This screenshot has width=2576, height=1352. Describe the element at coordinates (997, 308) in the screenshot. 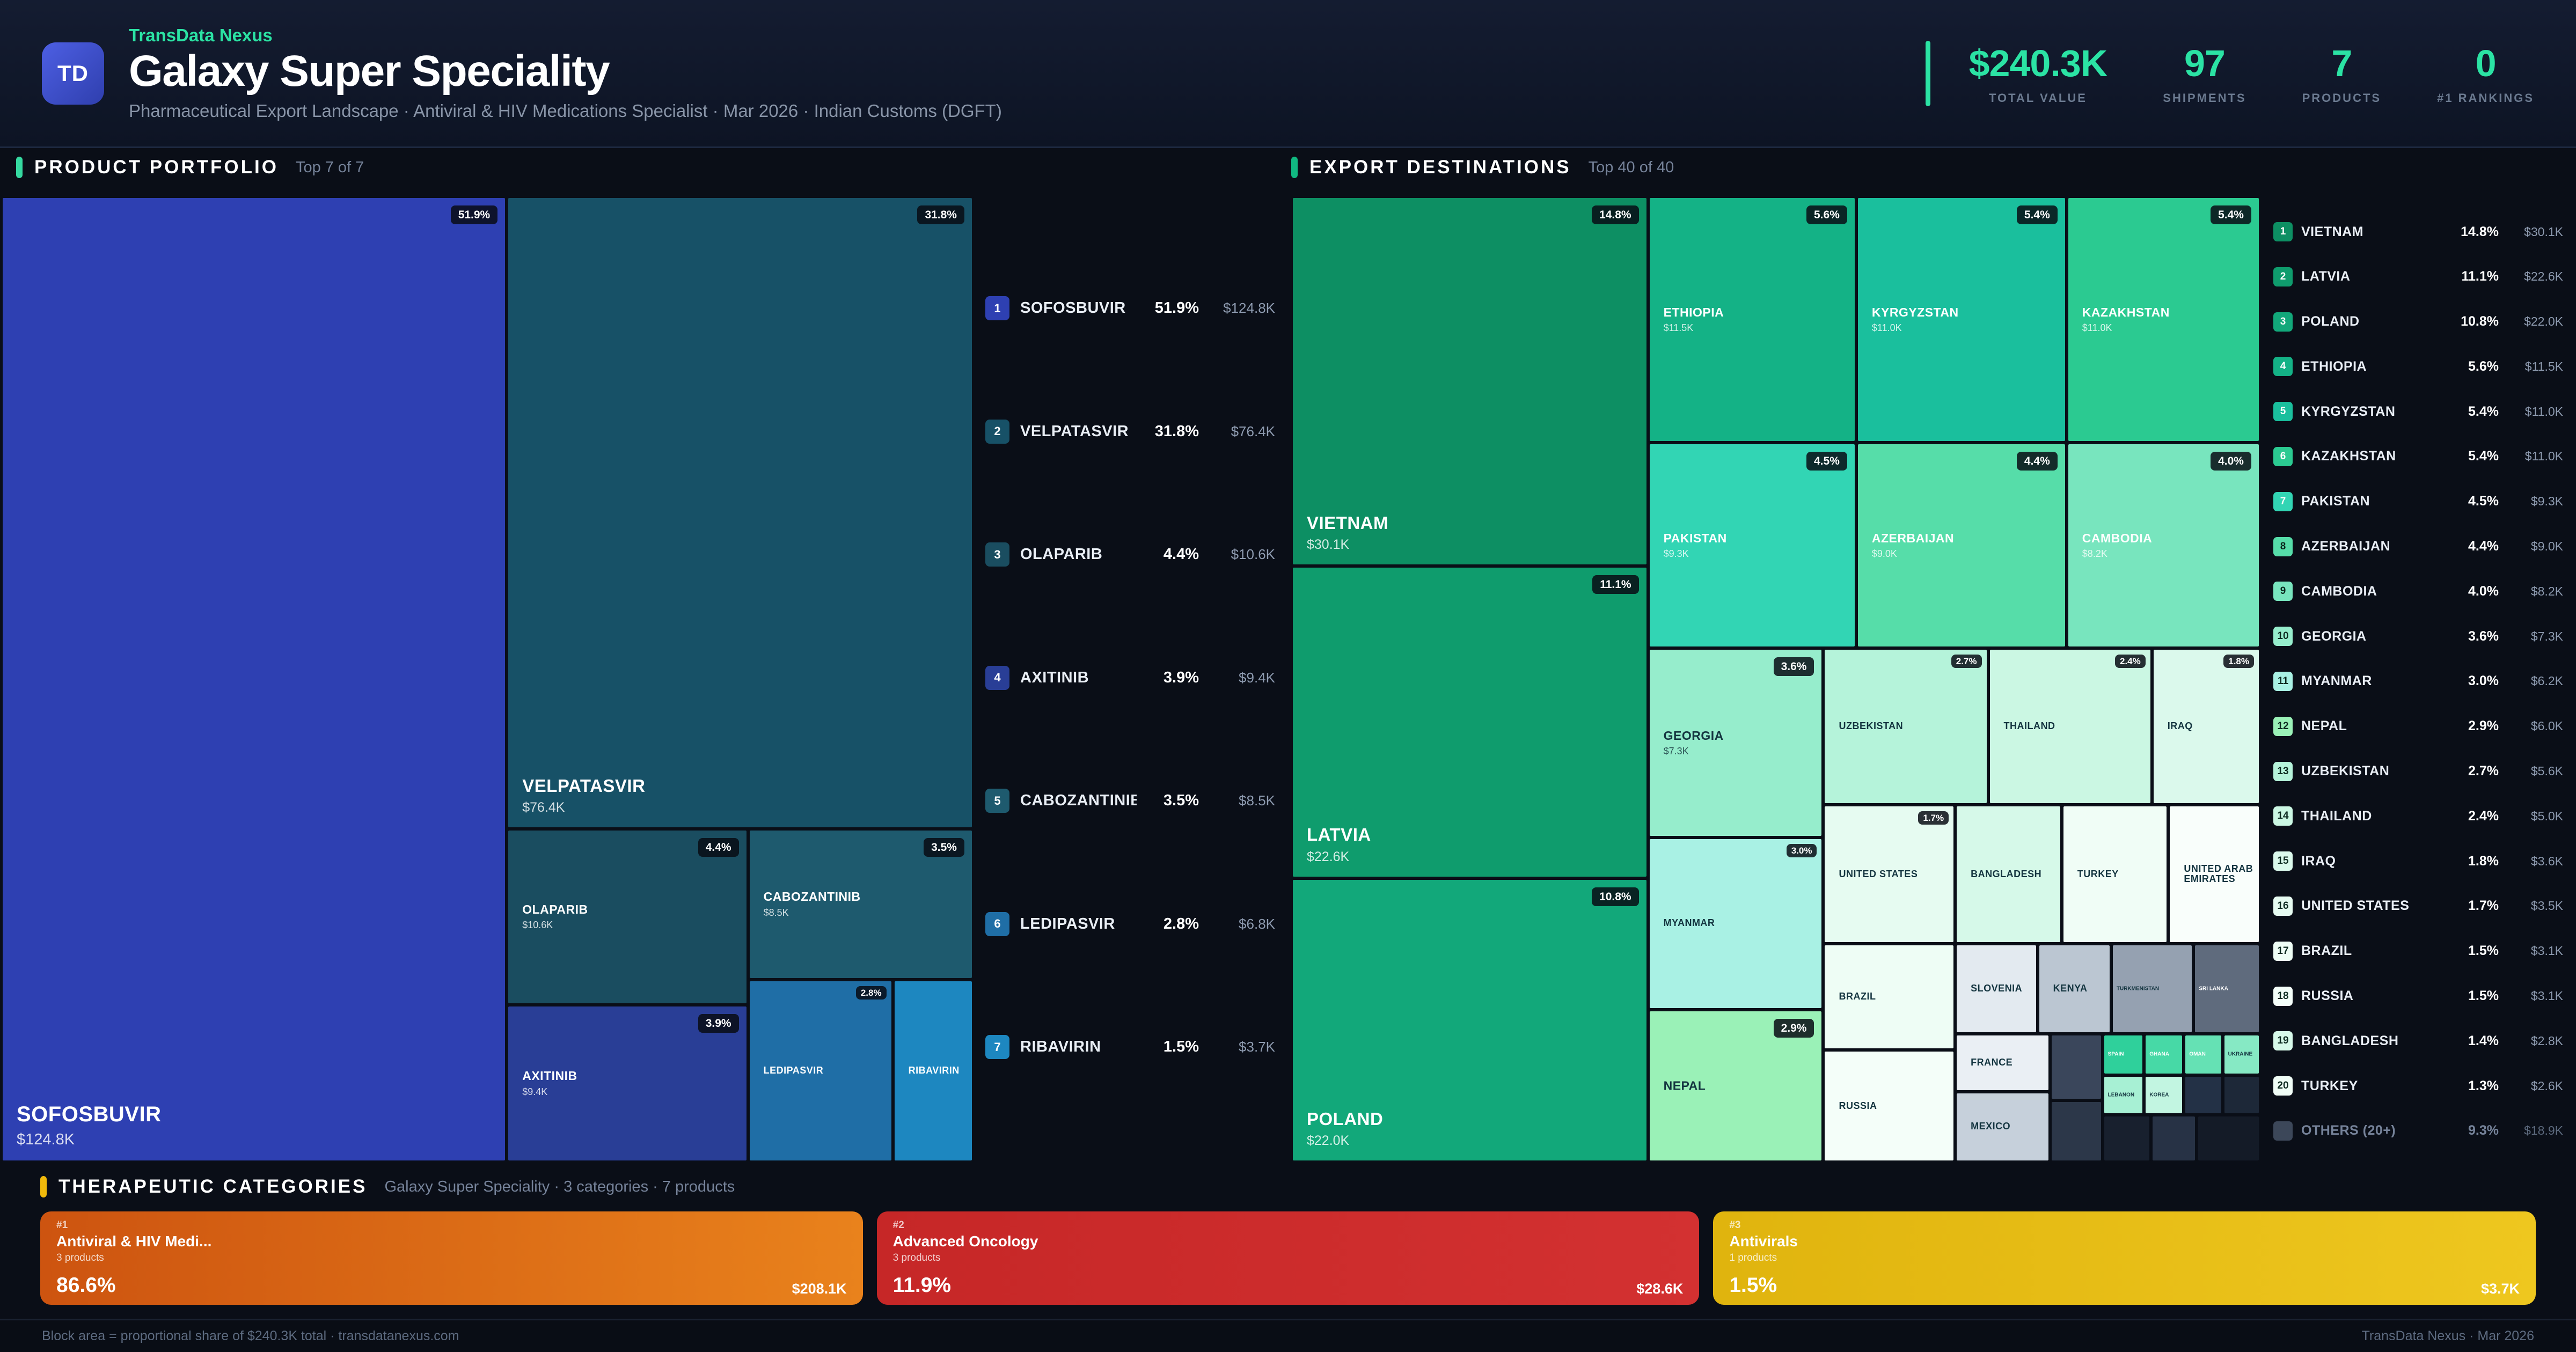

I see `rank-badge: 1` at that location.